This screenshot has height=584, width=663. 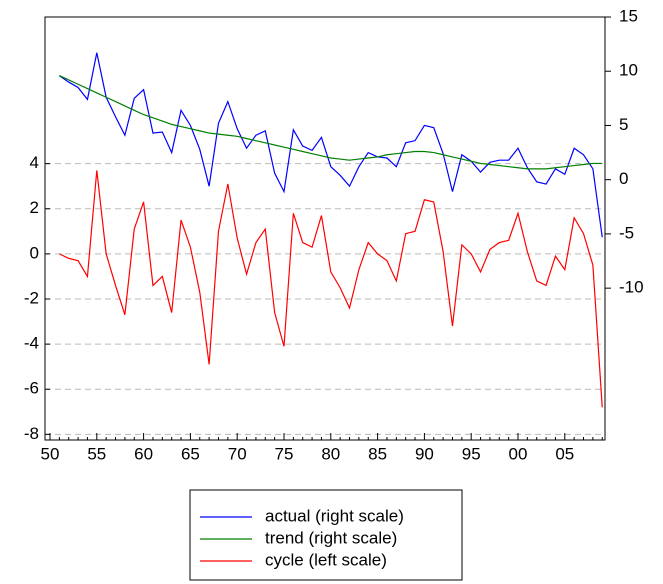 I want to click on legend-label: trend (right scale), so click(x=331, y=537).